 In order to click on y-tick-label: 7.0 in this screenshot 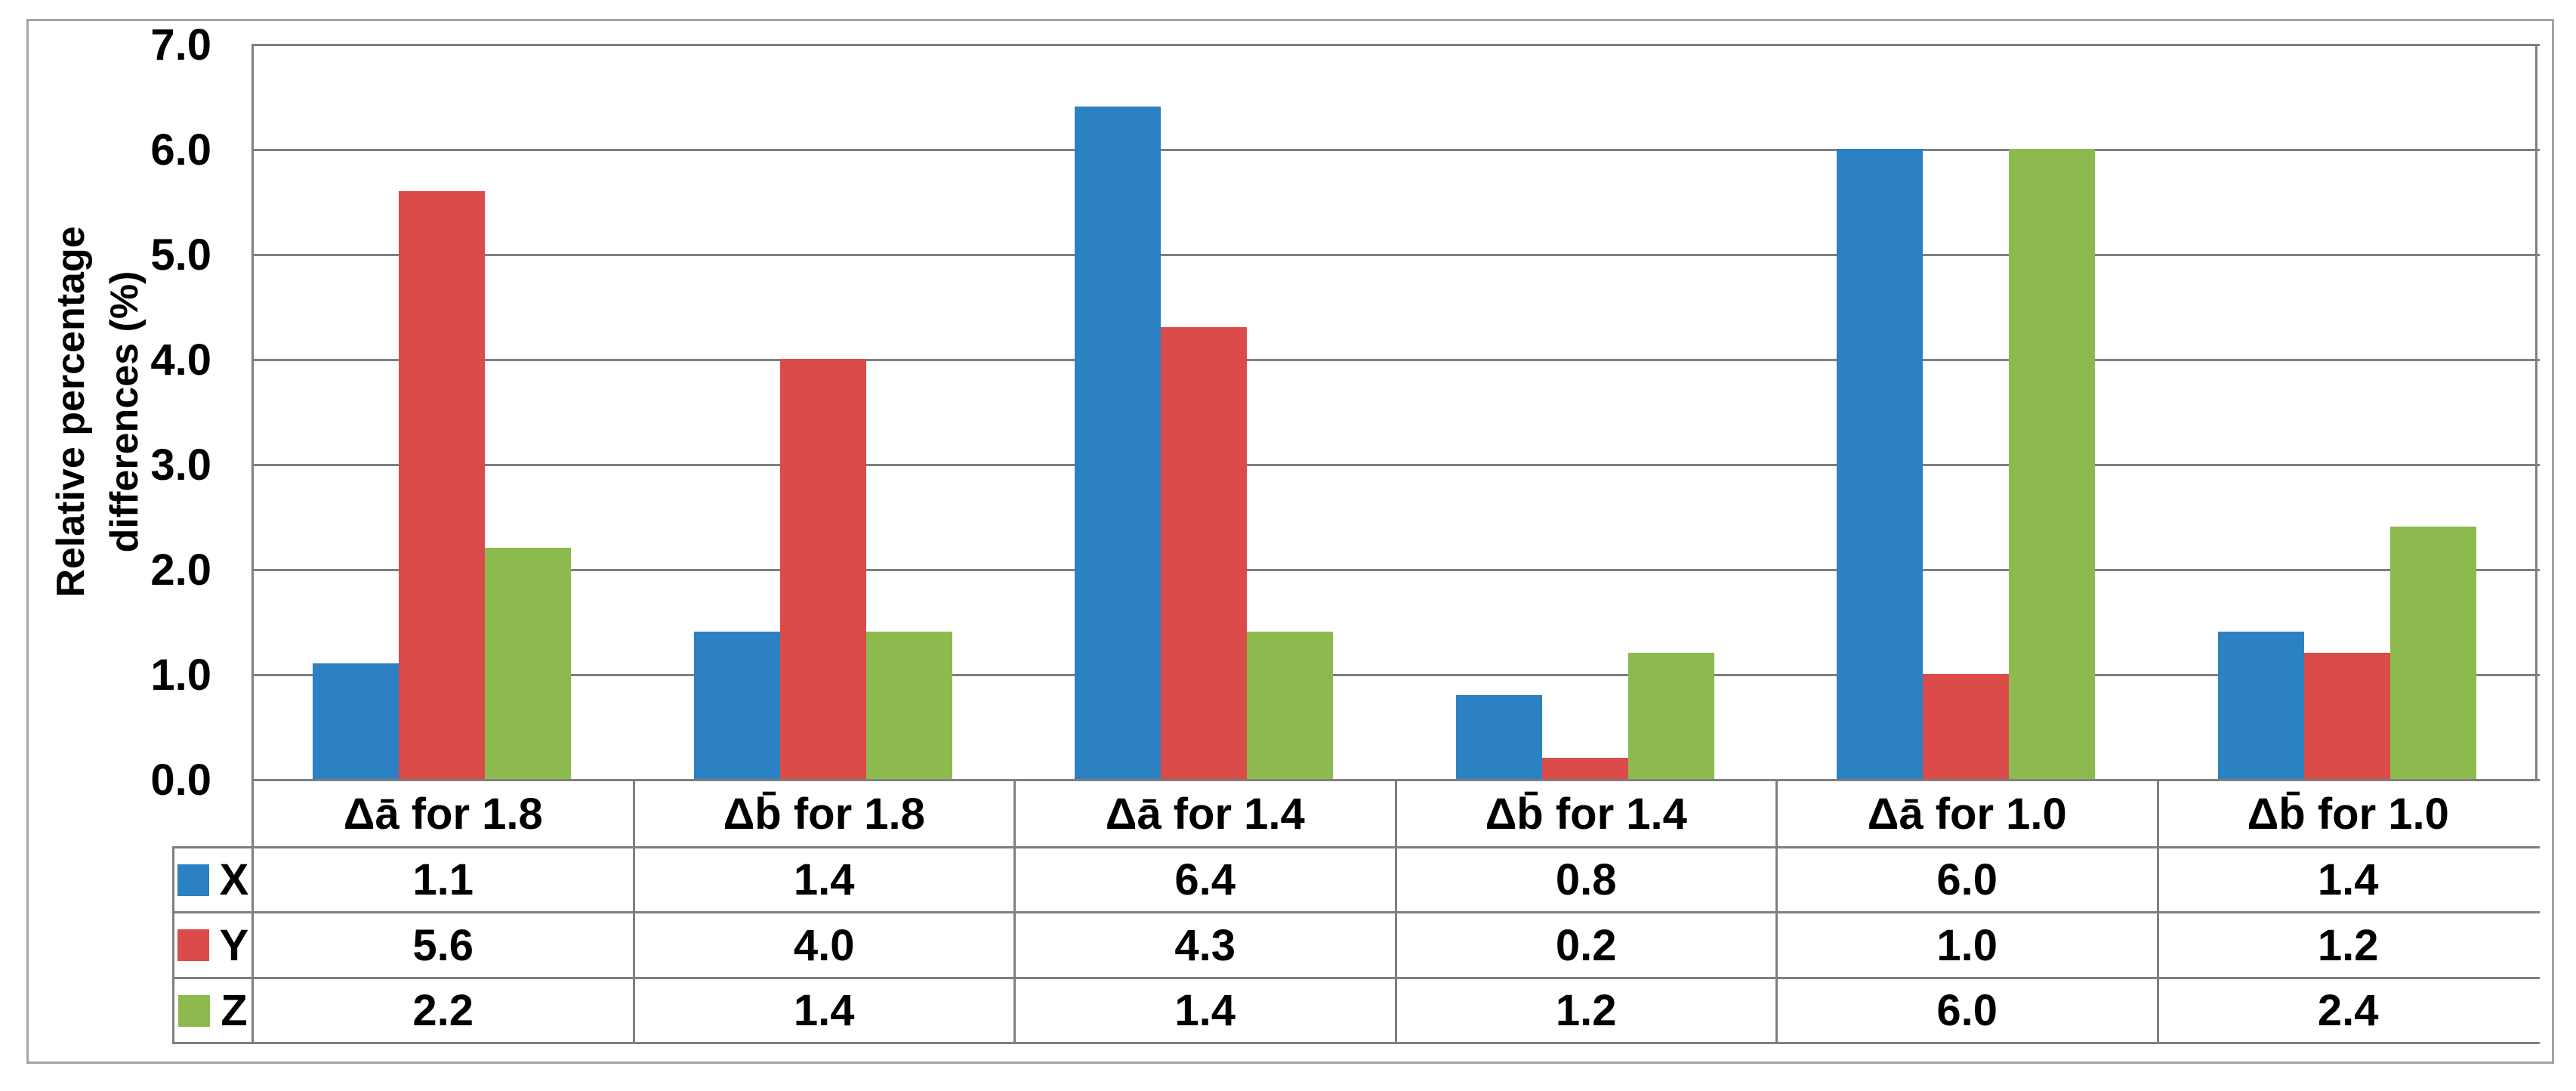, I will do `click(180, 45)`.